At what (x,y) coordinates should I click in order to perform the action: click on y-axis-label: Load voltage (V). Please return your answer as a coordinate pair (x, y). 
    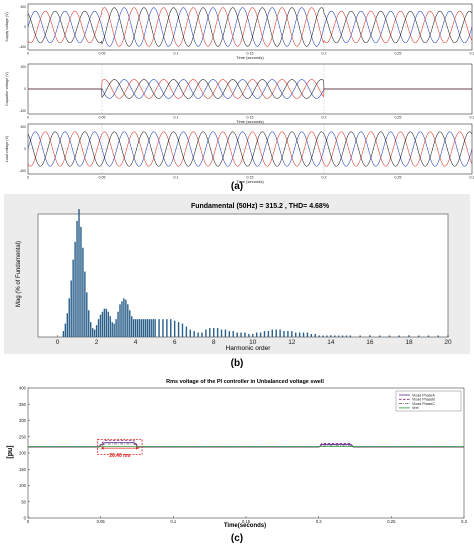
    Looking at the image, I should click on (7, 149).